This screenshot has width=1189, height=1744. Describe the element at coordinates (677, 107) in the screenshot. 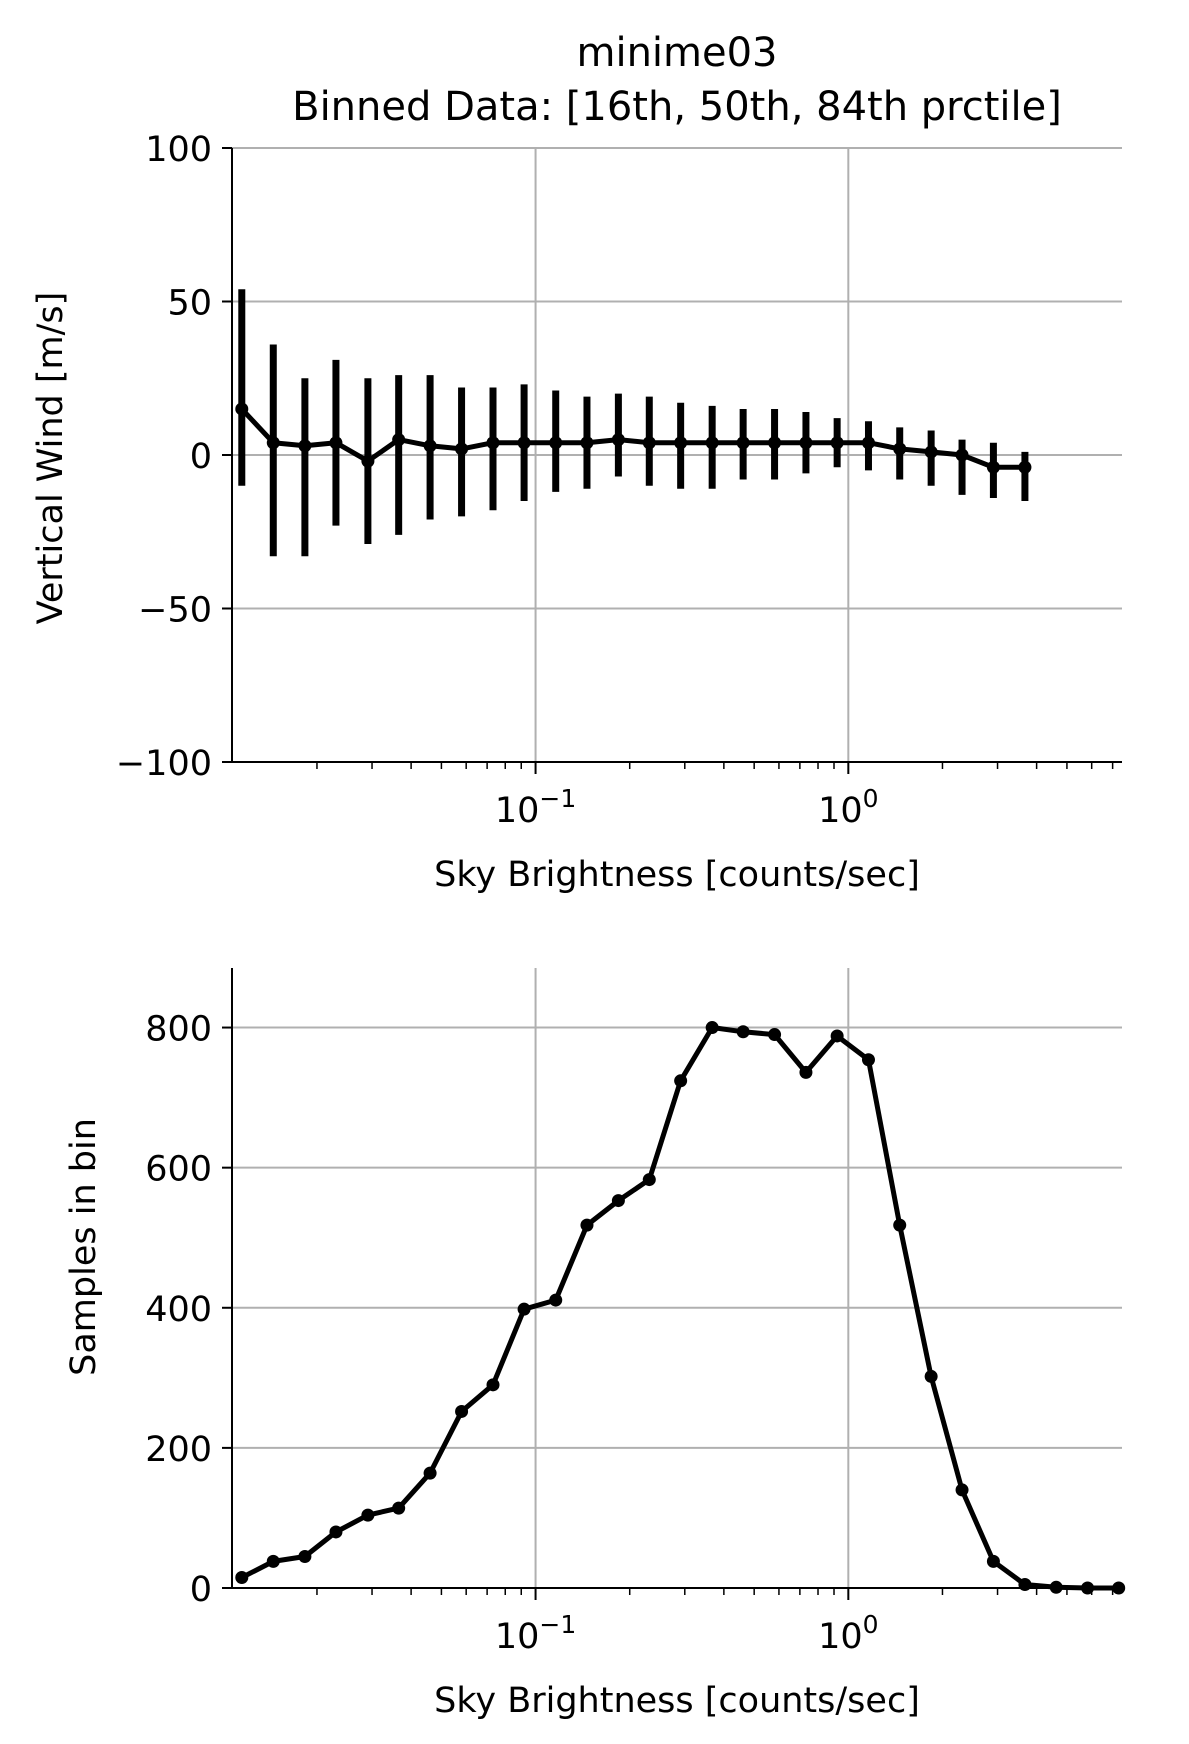

I see `chart-subtitle: Binned Data: [16th, 50th, 84th prctile]` at that location.